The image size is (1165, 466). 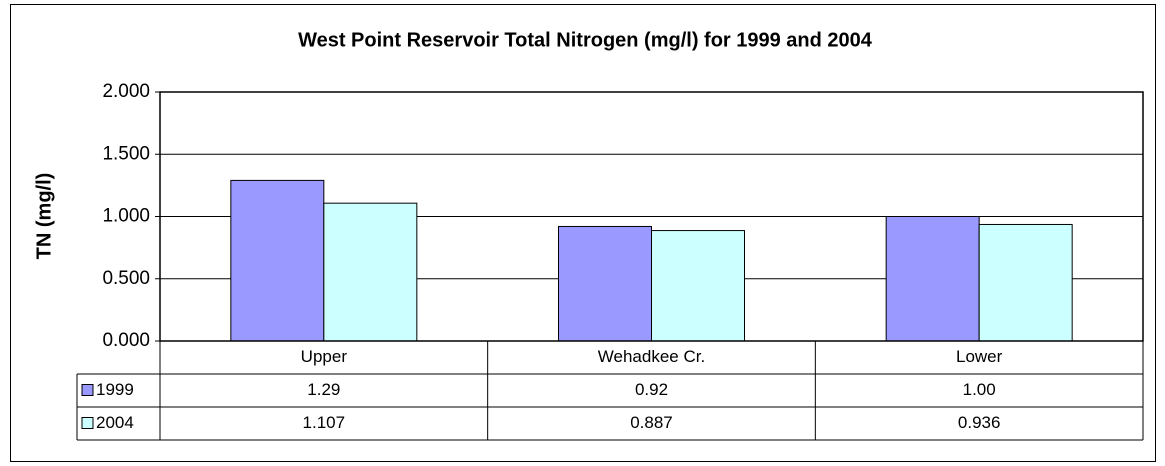 I want to click on data-table-value: 0.887, so click(x=651, y=422).